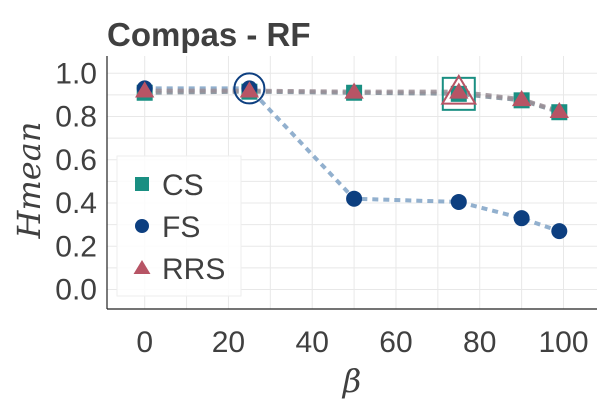 The height and width of the screenshot is (400, 600). Describe the element at coordinates (479, 342) in the screenshot. I see `x-tick-label: 80` at that location.